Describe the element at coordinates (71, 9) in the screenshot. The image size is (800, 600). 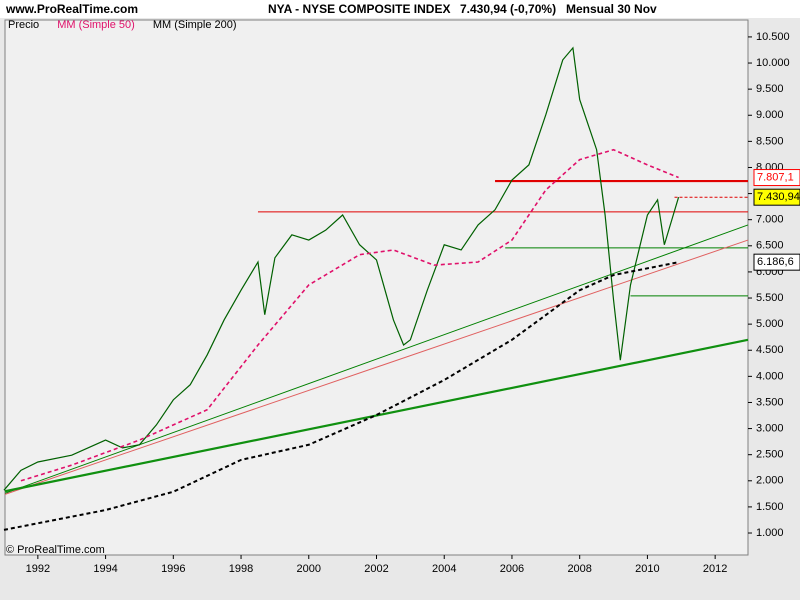
I see `site: www.ProRealTime.com` at that location.